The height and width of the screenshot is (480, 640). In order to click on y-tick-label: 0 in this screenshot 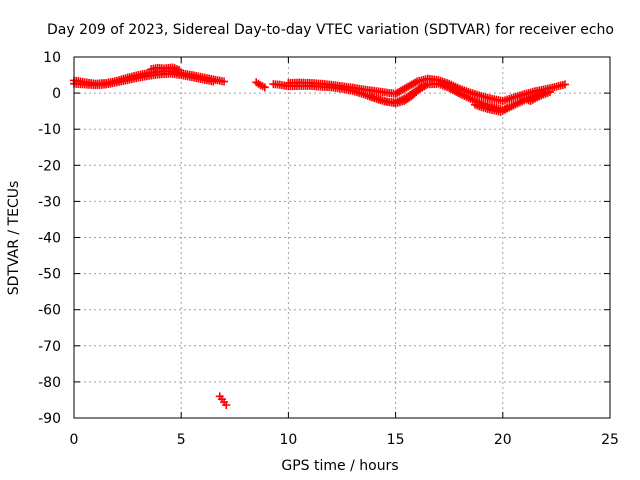, I will do `click(56, 94)`.